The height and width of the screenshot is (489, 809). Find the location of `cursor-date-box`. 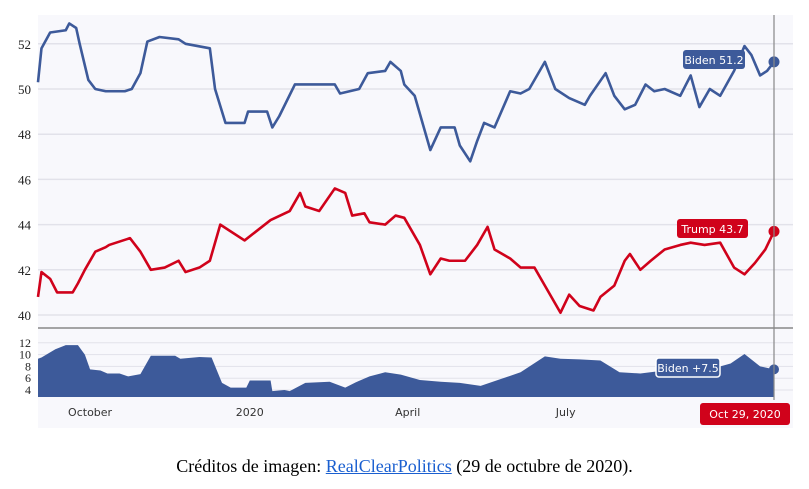

cursor-date-box is located at coordinates (745, 414).